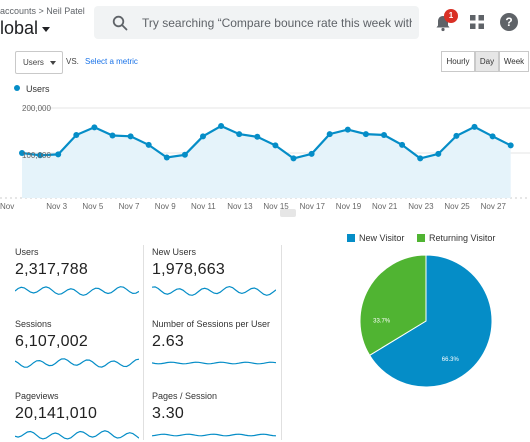 This screenshot has height=442, width=530. Describe the element at coordinates (56, 413) in the screenshot. I see `scorecard-value: 20,141,010` at that location.